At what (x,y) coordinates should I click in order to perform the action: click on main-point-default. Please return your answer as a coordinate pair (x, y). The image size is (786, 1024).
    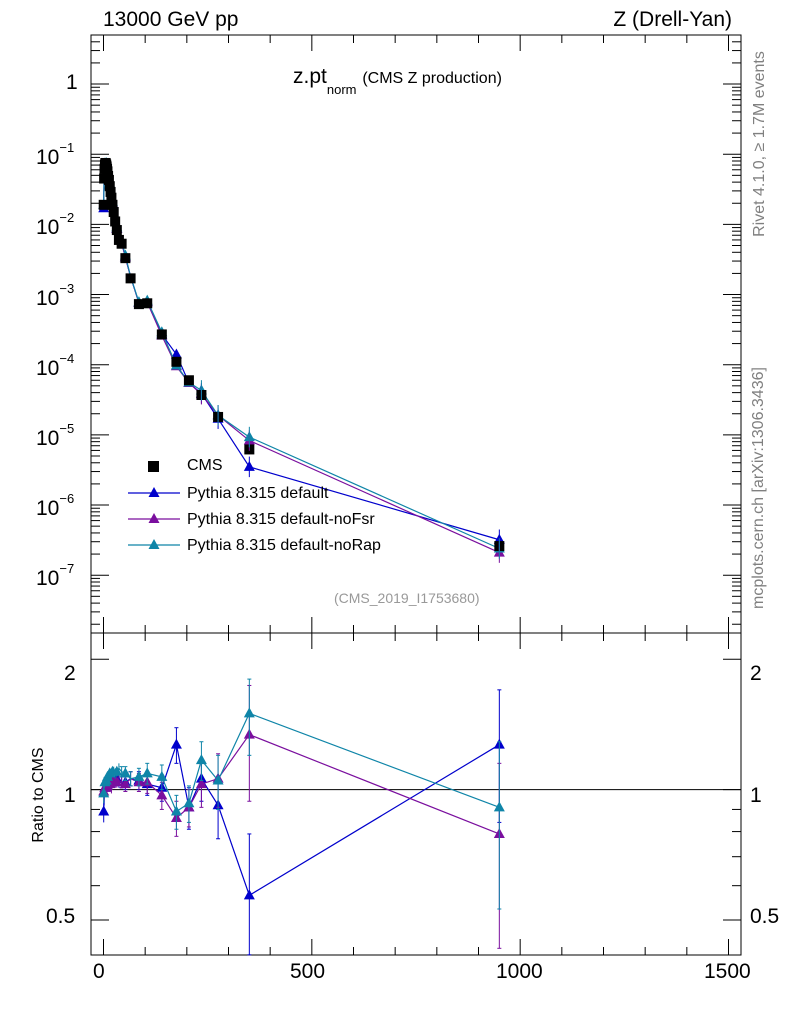
    Looking at the image, I should click on (176, 353).